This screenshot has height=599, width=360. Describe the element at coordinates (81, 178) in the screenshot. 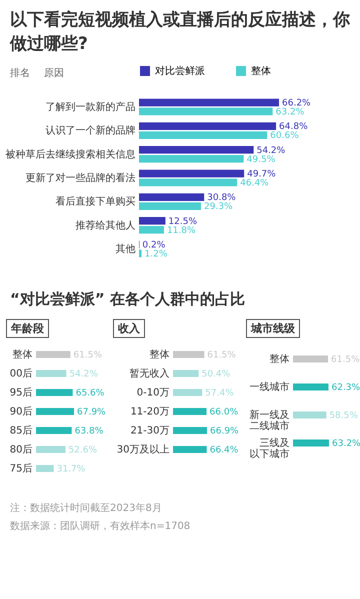

I see `y-tick-label: 更新了对一些品牌的看法` at that location.